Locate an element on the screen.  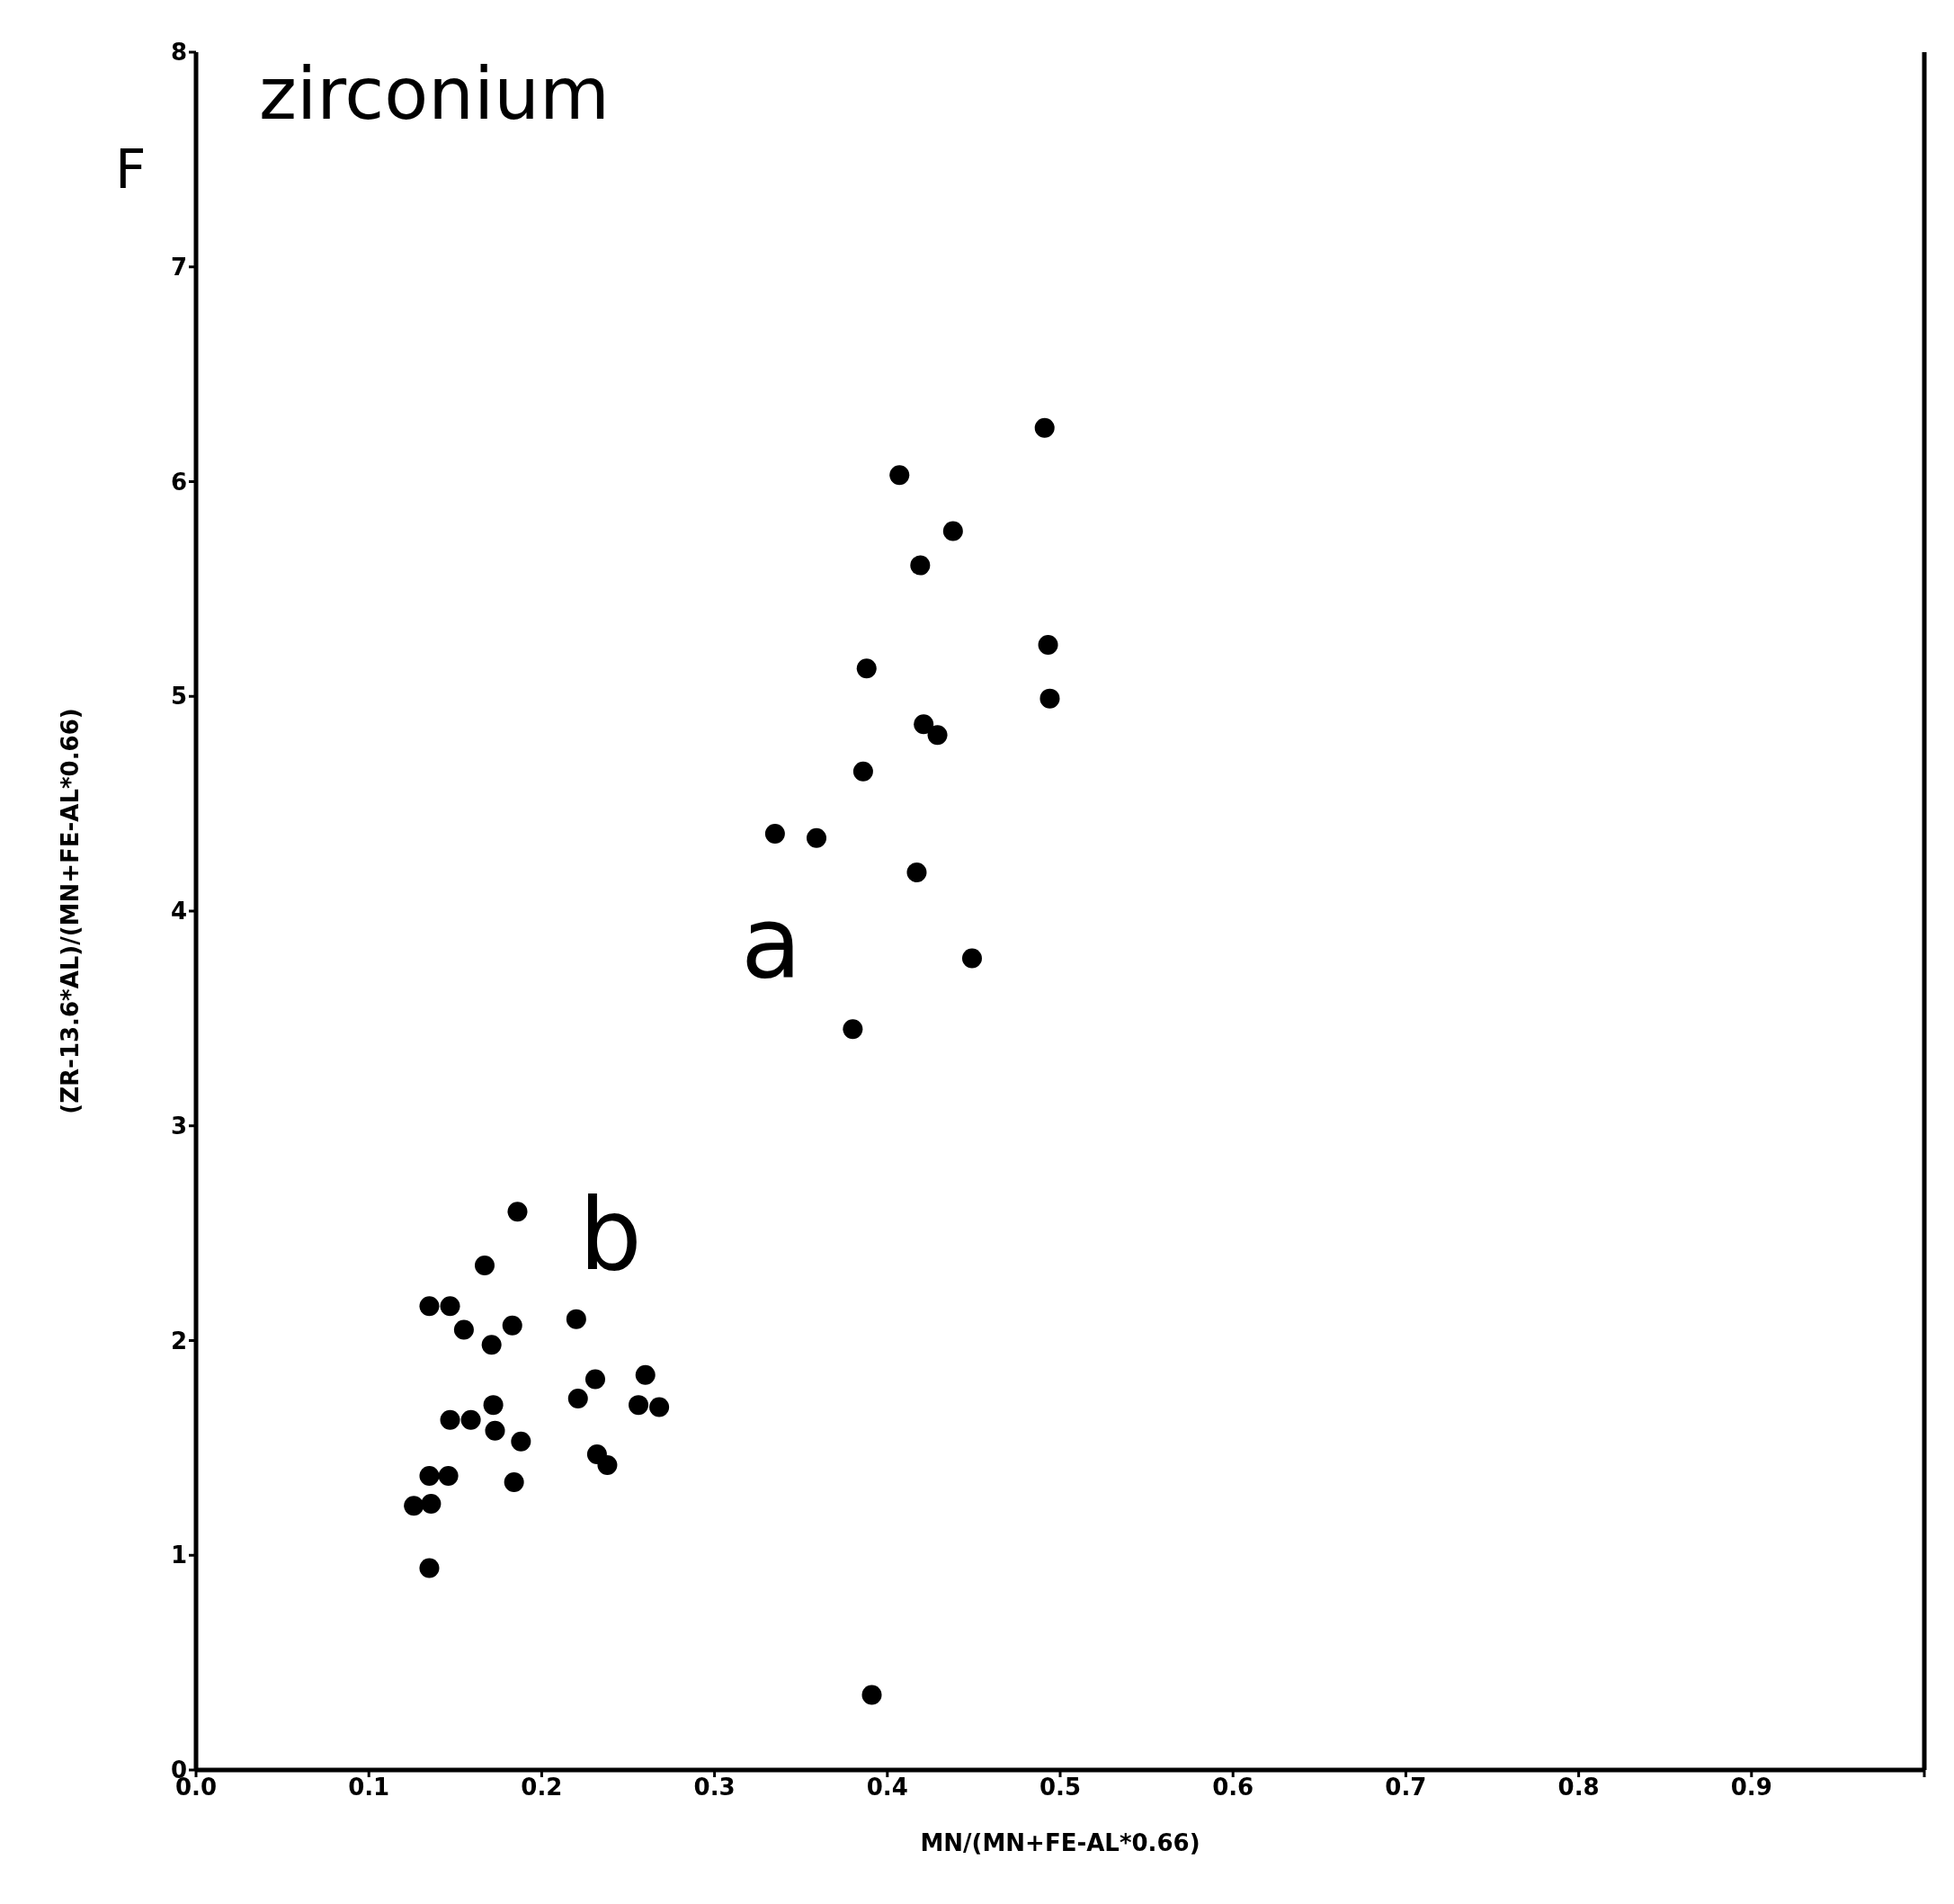
annotation: b is located at coordinates (610, 1235).